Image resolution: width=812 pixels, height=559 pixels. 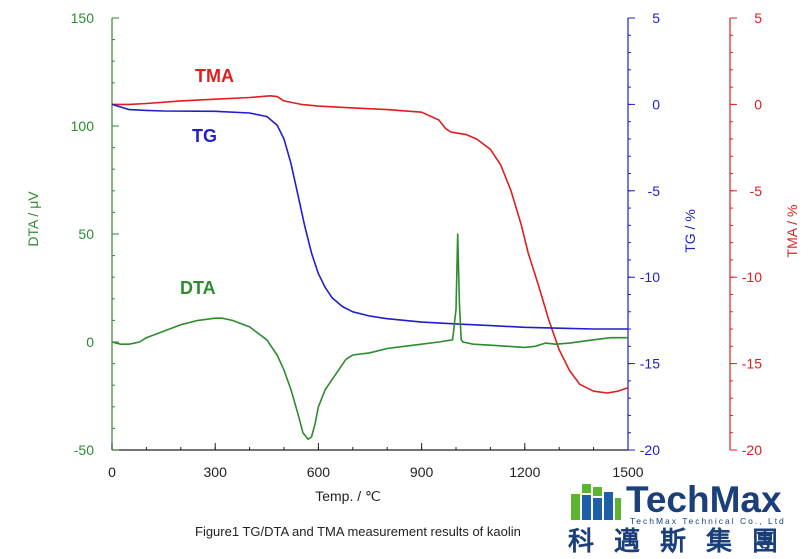 I want to click on logo-subtitle: TechMax Technical Co., Ltd, so click(x=708, y=521).